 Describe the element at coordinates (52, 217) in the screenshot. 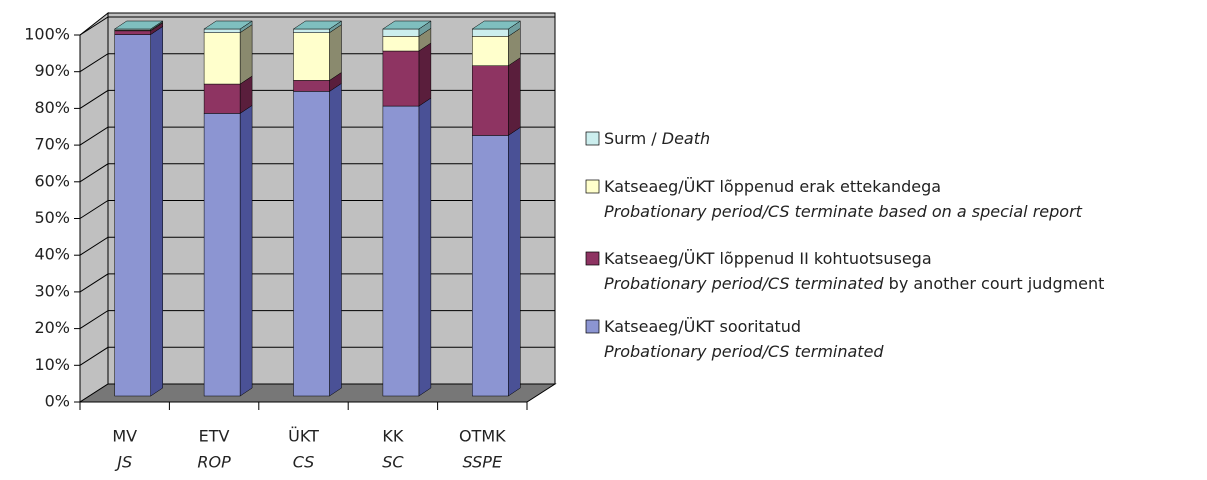

I see `y-tick-label: 50%` at that location.